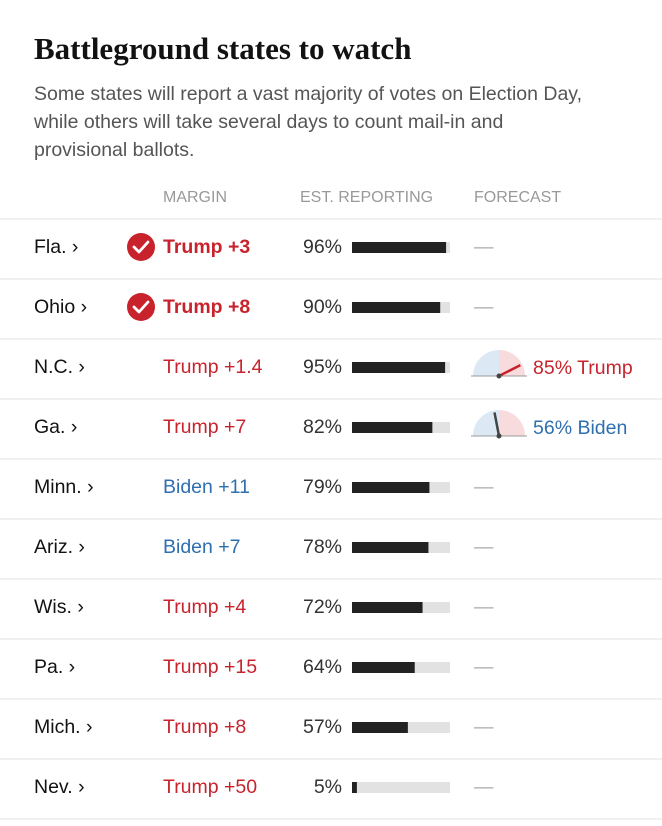 This screenshot has height=826, width=662. Describe the element at coordinates (328, 787) in the screenshot. I see `reporting-label: 5%` at that location.